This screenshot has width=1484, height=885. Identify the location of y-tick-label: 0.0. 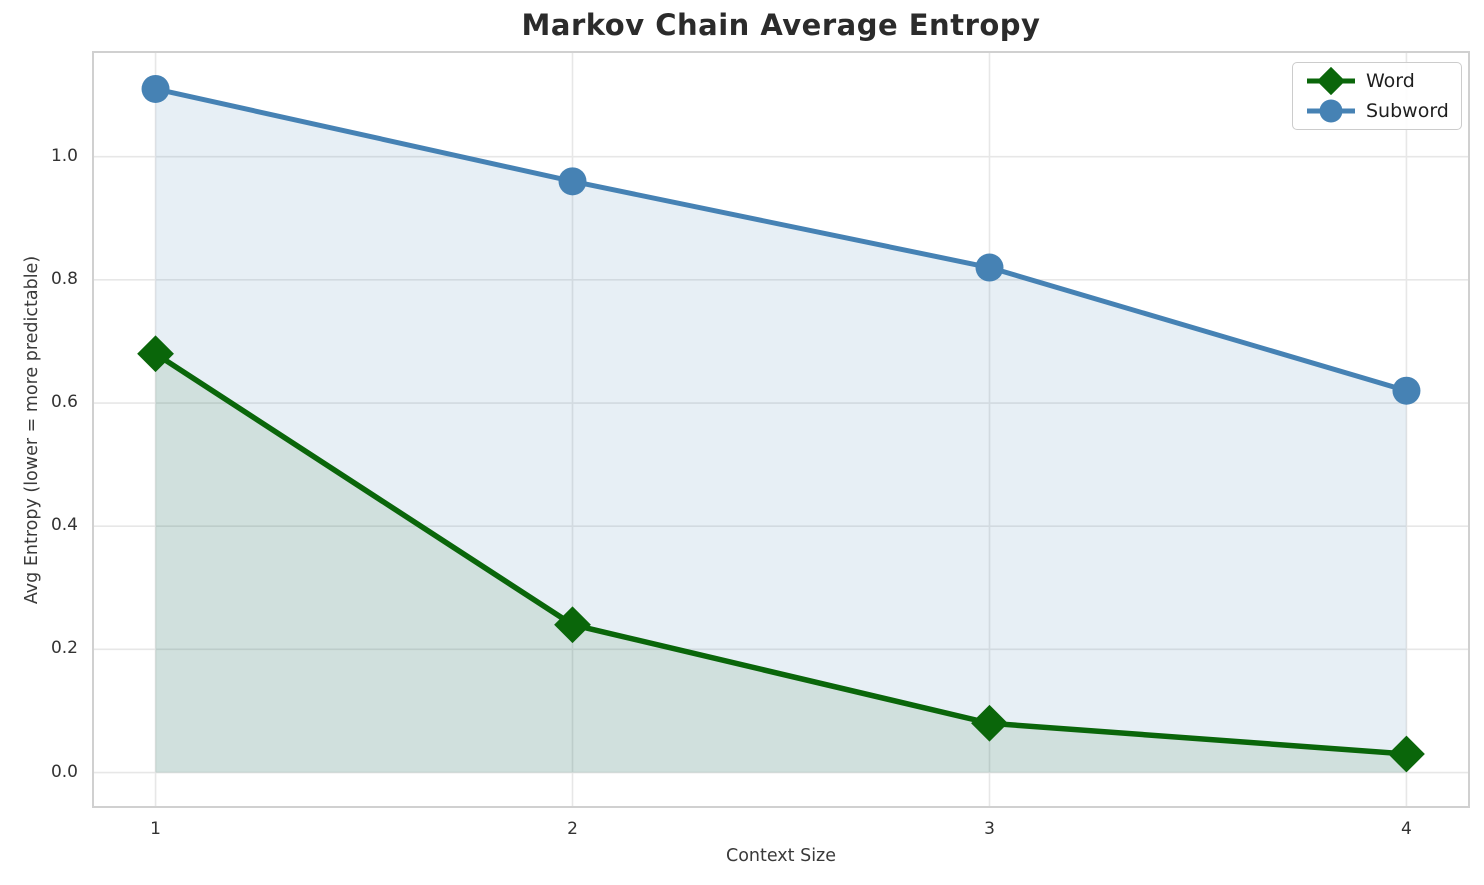
(64, 771).